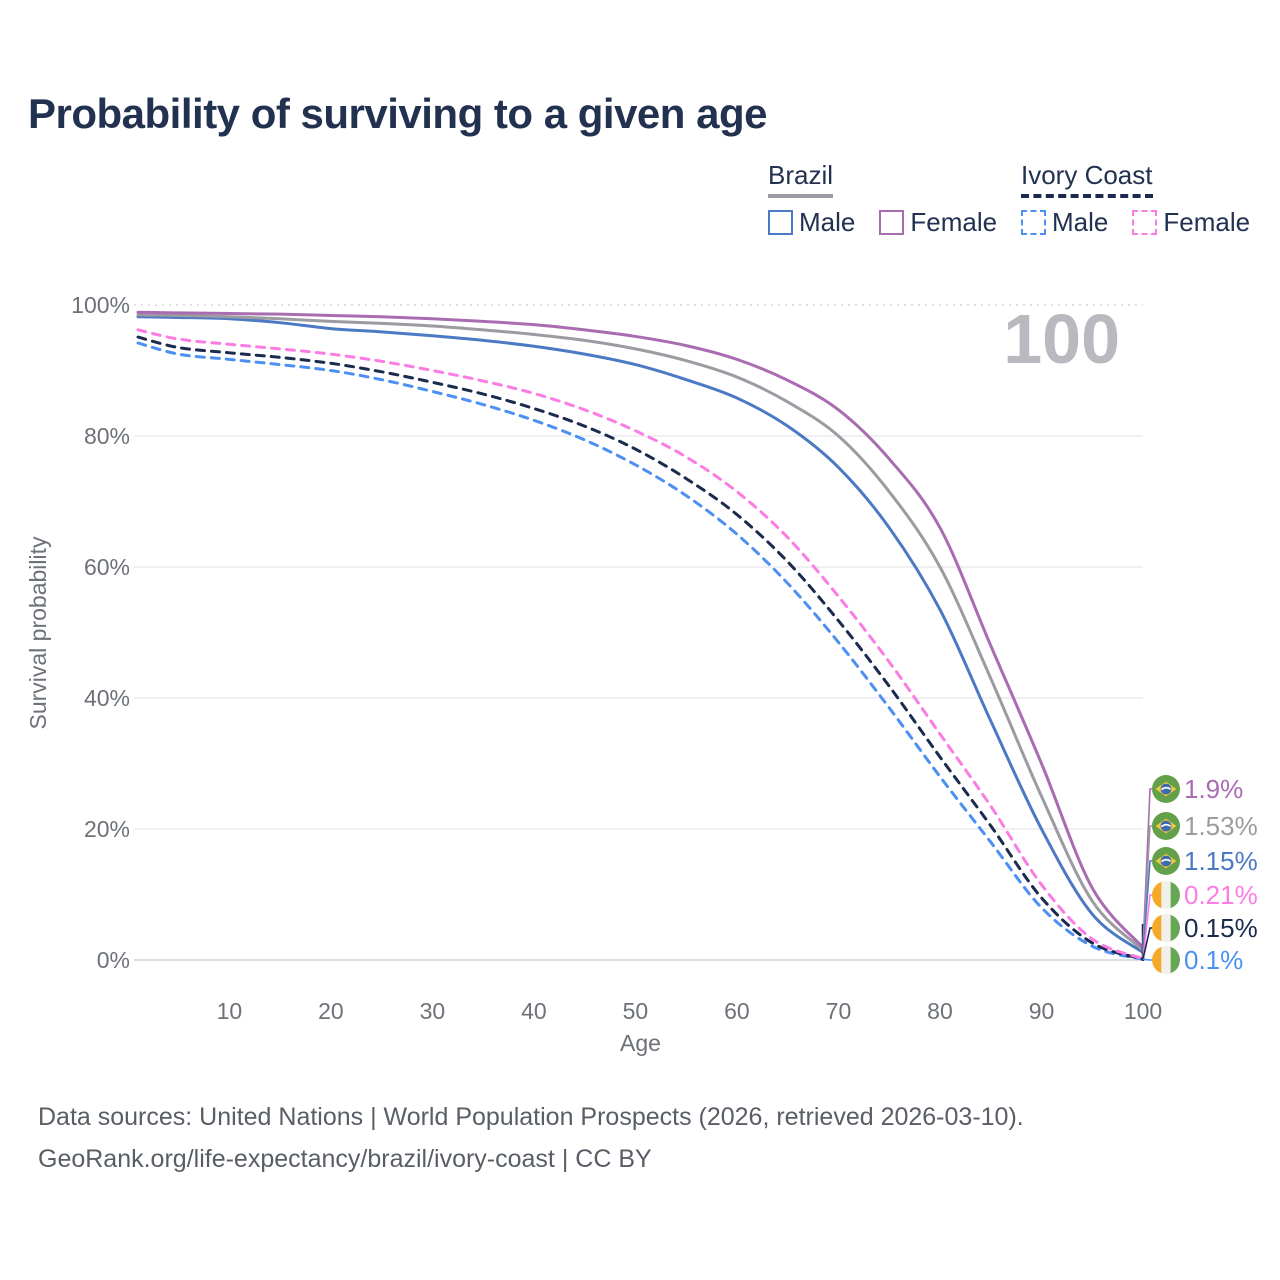 This screenshot has width=1280, height=1280. What do you see at coordinates (1135, 199) in the screenshot?
I see `legend-group-ivory-coast: Ivory Coast Male Female` at bounding box center [1135, 199].